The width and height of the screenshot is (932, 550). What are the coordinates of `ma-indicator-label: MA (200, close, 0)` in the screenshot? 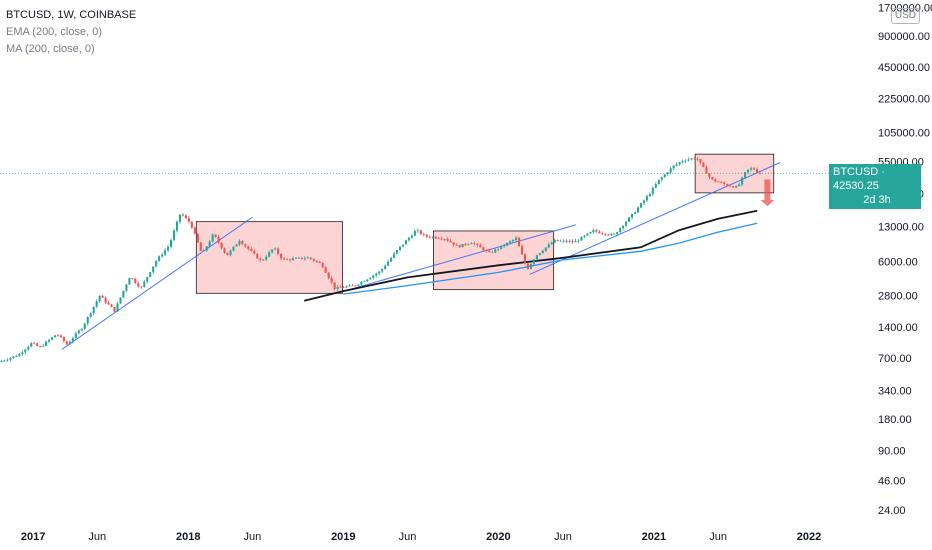 It's located at (50, 49).